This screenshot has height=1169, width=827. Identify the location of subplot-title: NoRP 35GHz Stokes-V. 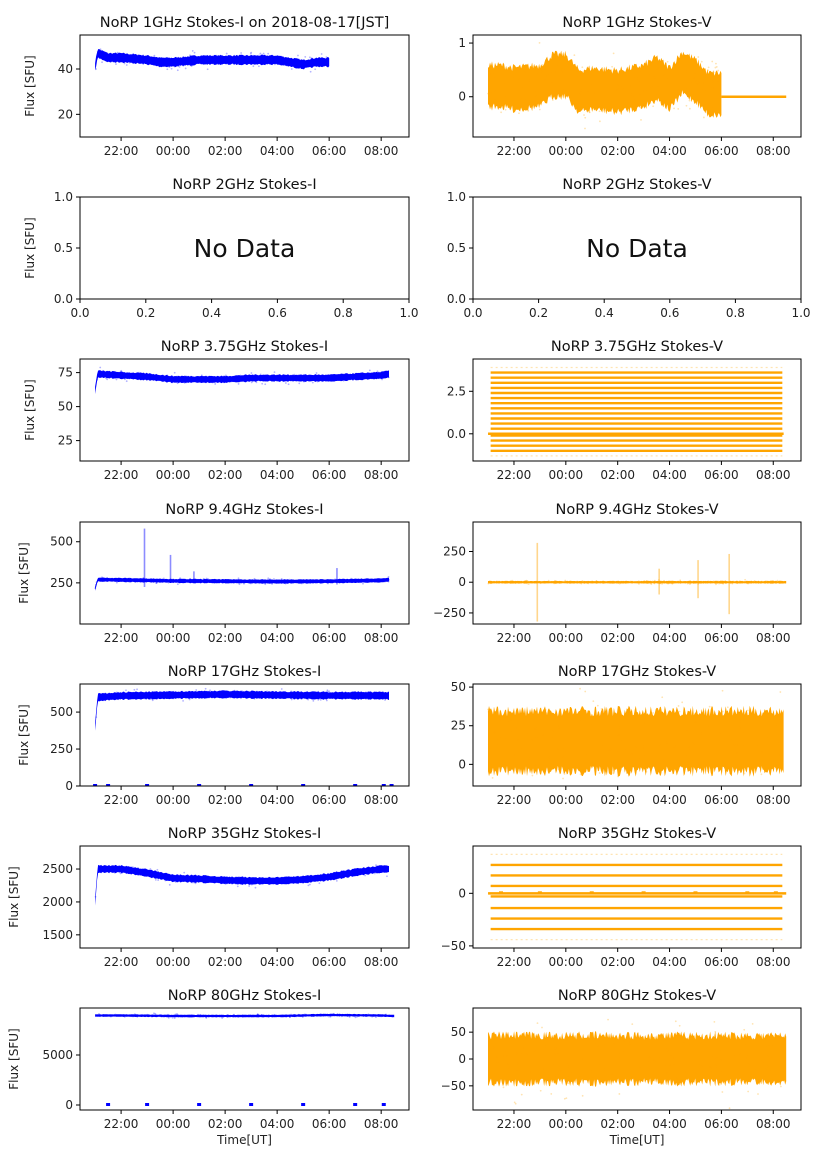
(637, 834).